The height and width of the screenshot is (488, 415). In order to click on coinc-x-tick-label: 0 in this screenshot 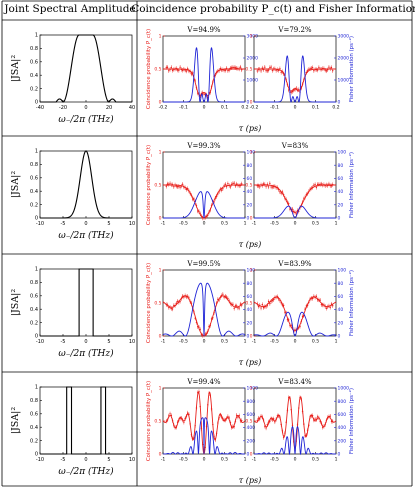, I will do `click(204, 224)`.